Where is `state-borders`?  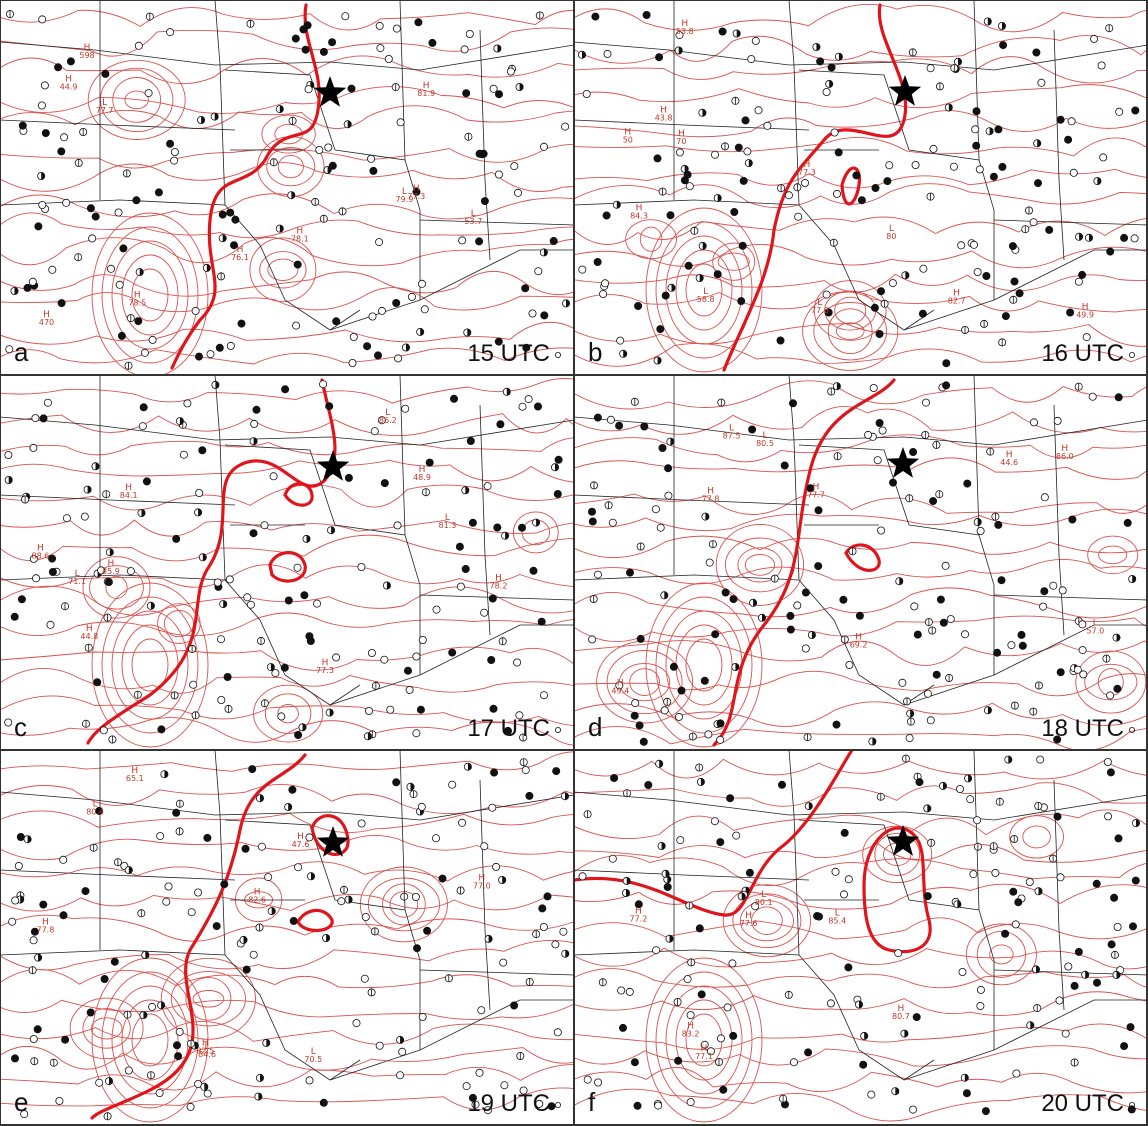 state-borders is located at coordinates (287, 540).